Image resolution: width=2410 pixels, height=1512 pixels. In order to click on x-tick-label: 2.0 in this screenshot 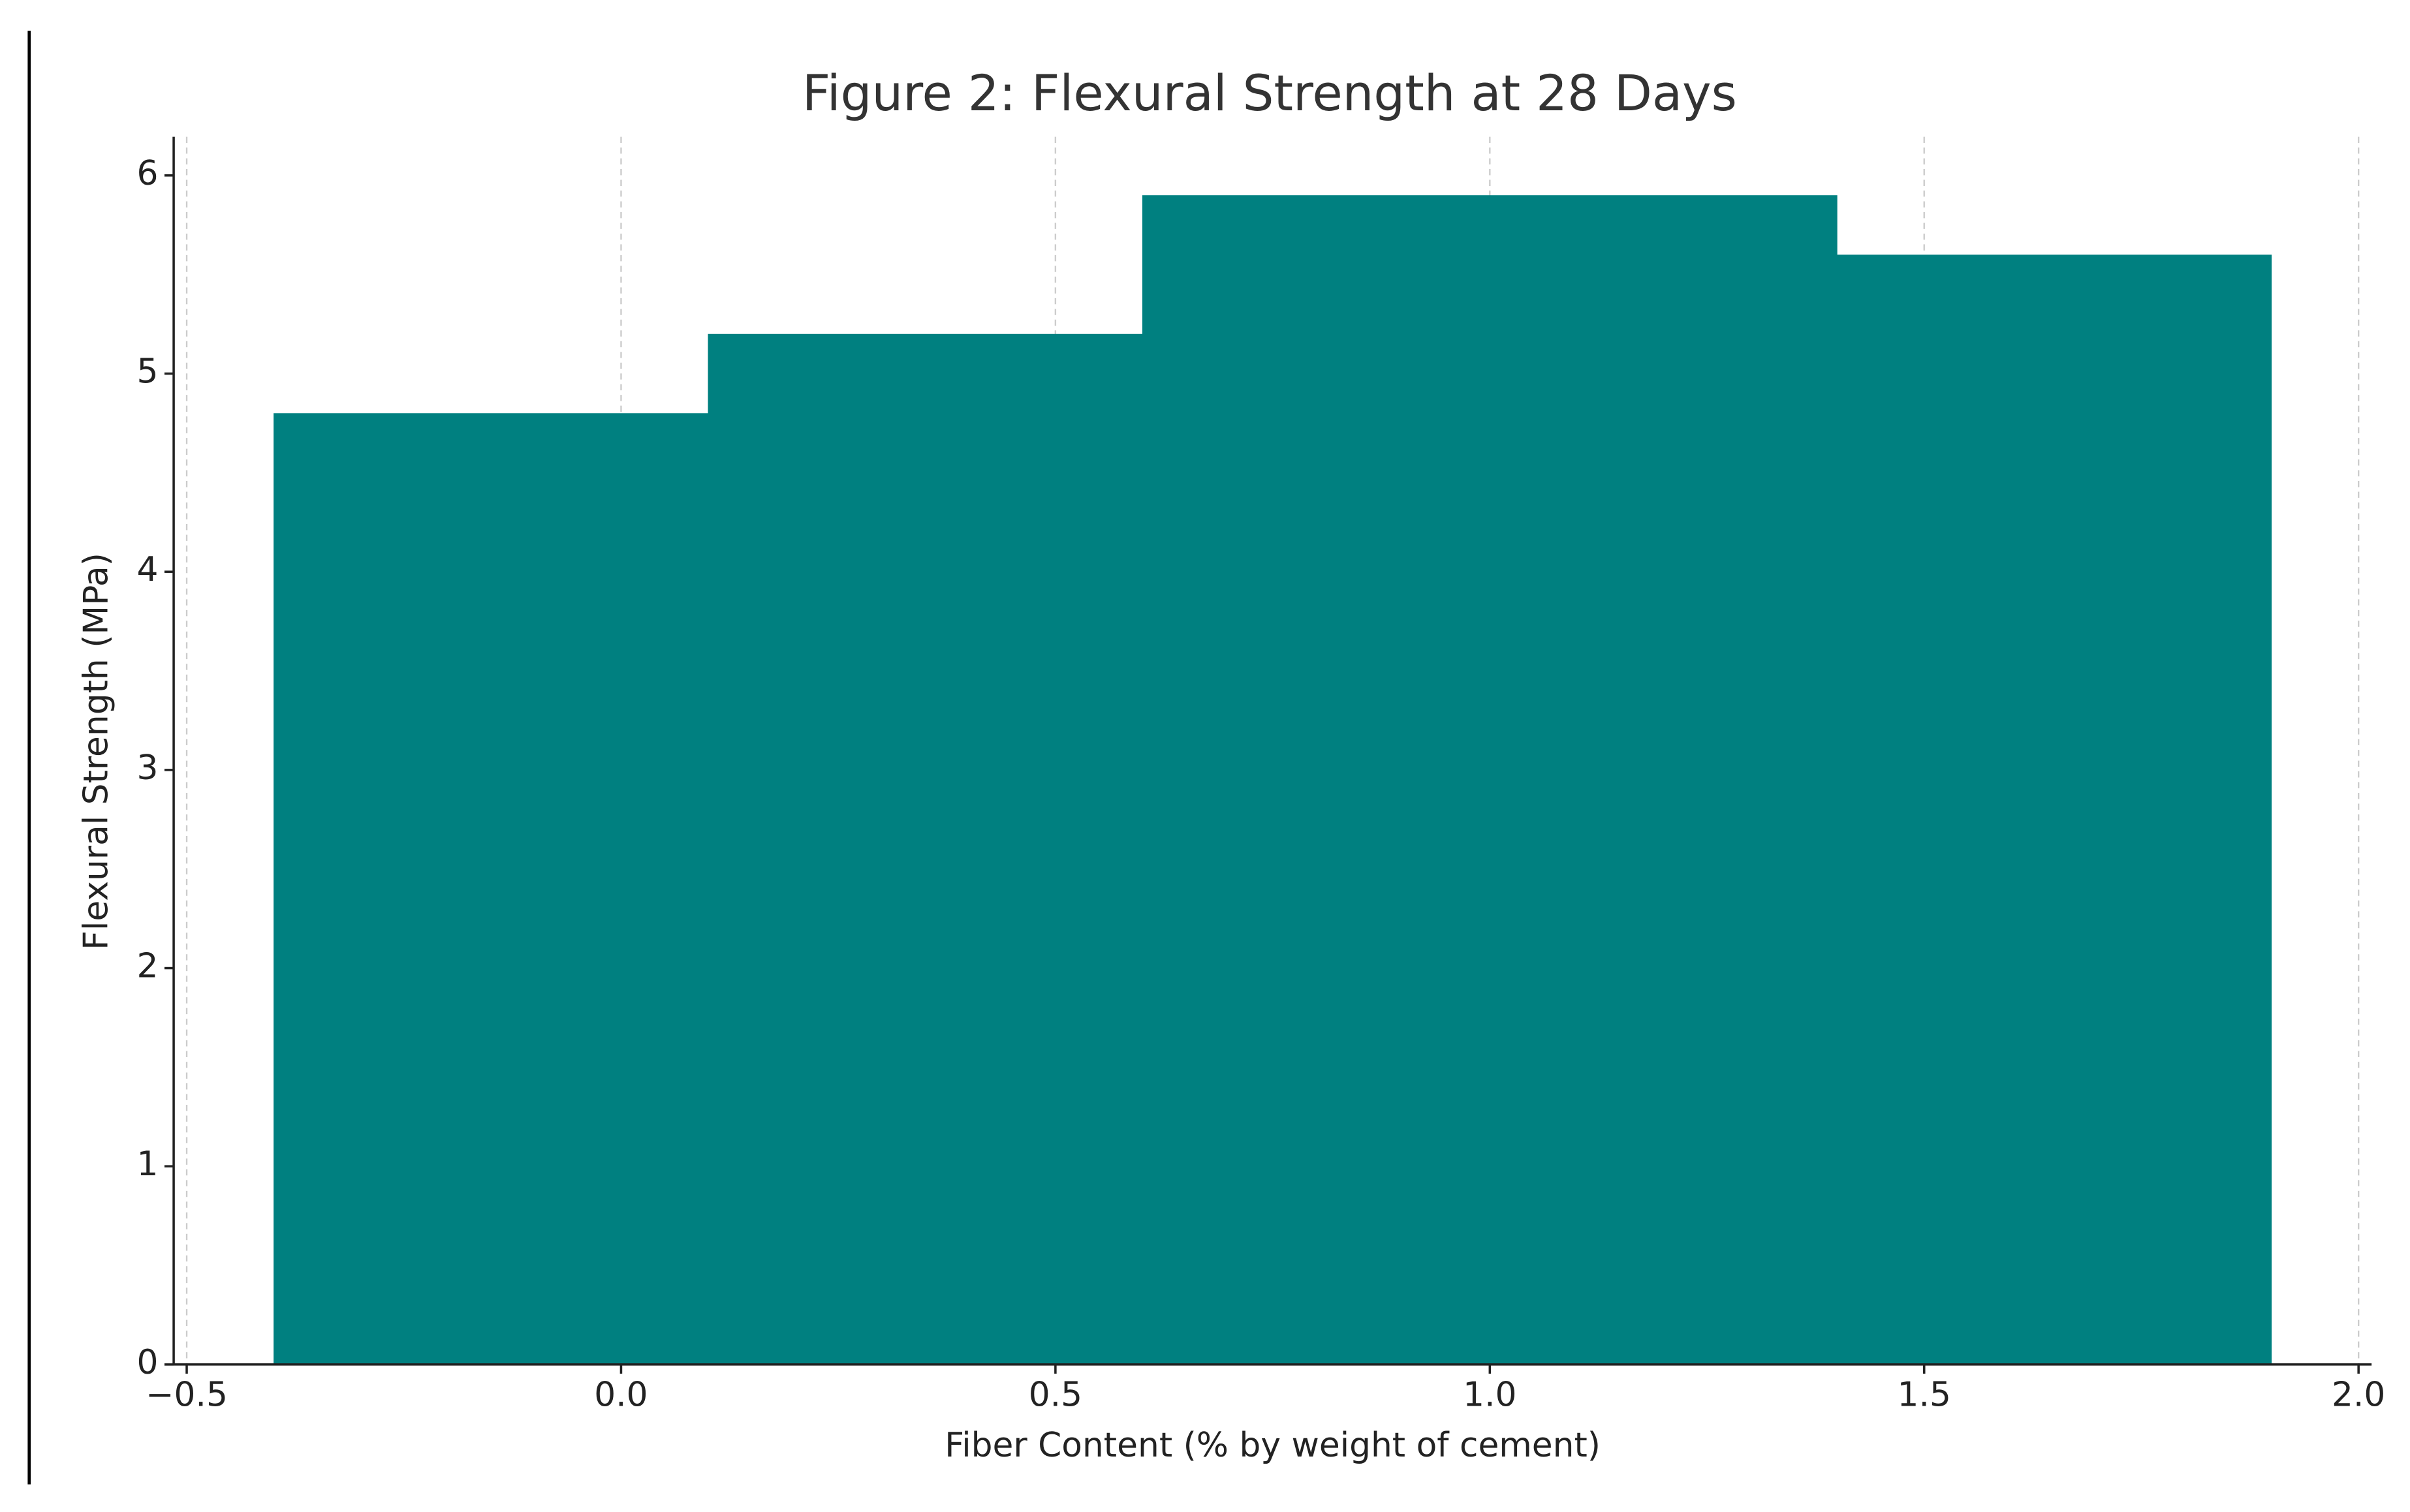, I will do `click(2358, 1394)`.